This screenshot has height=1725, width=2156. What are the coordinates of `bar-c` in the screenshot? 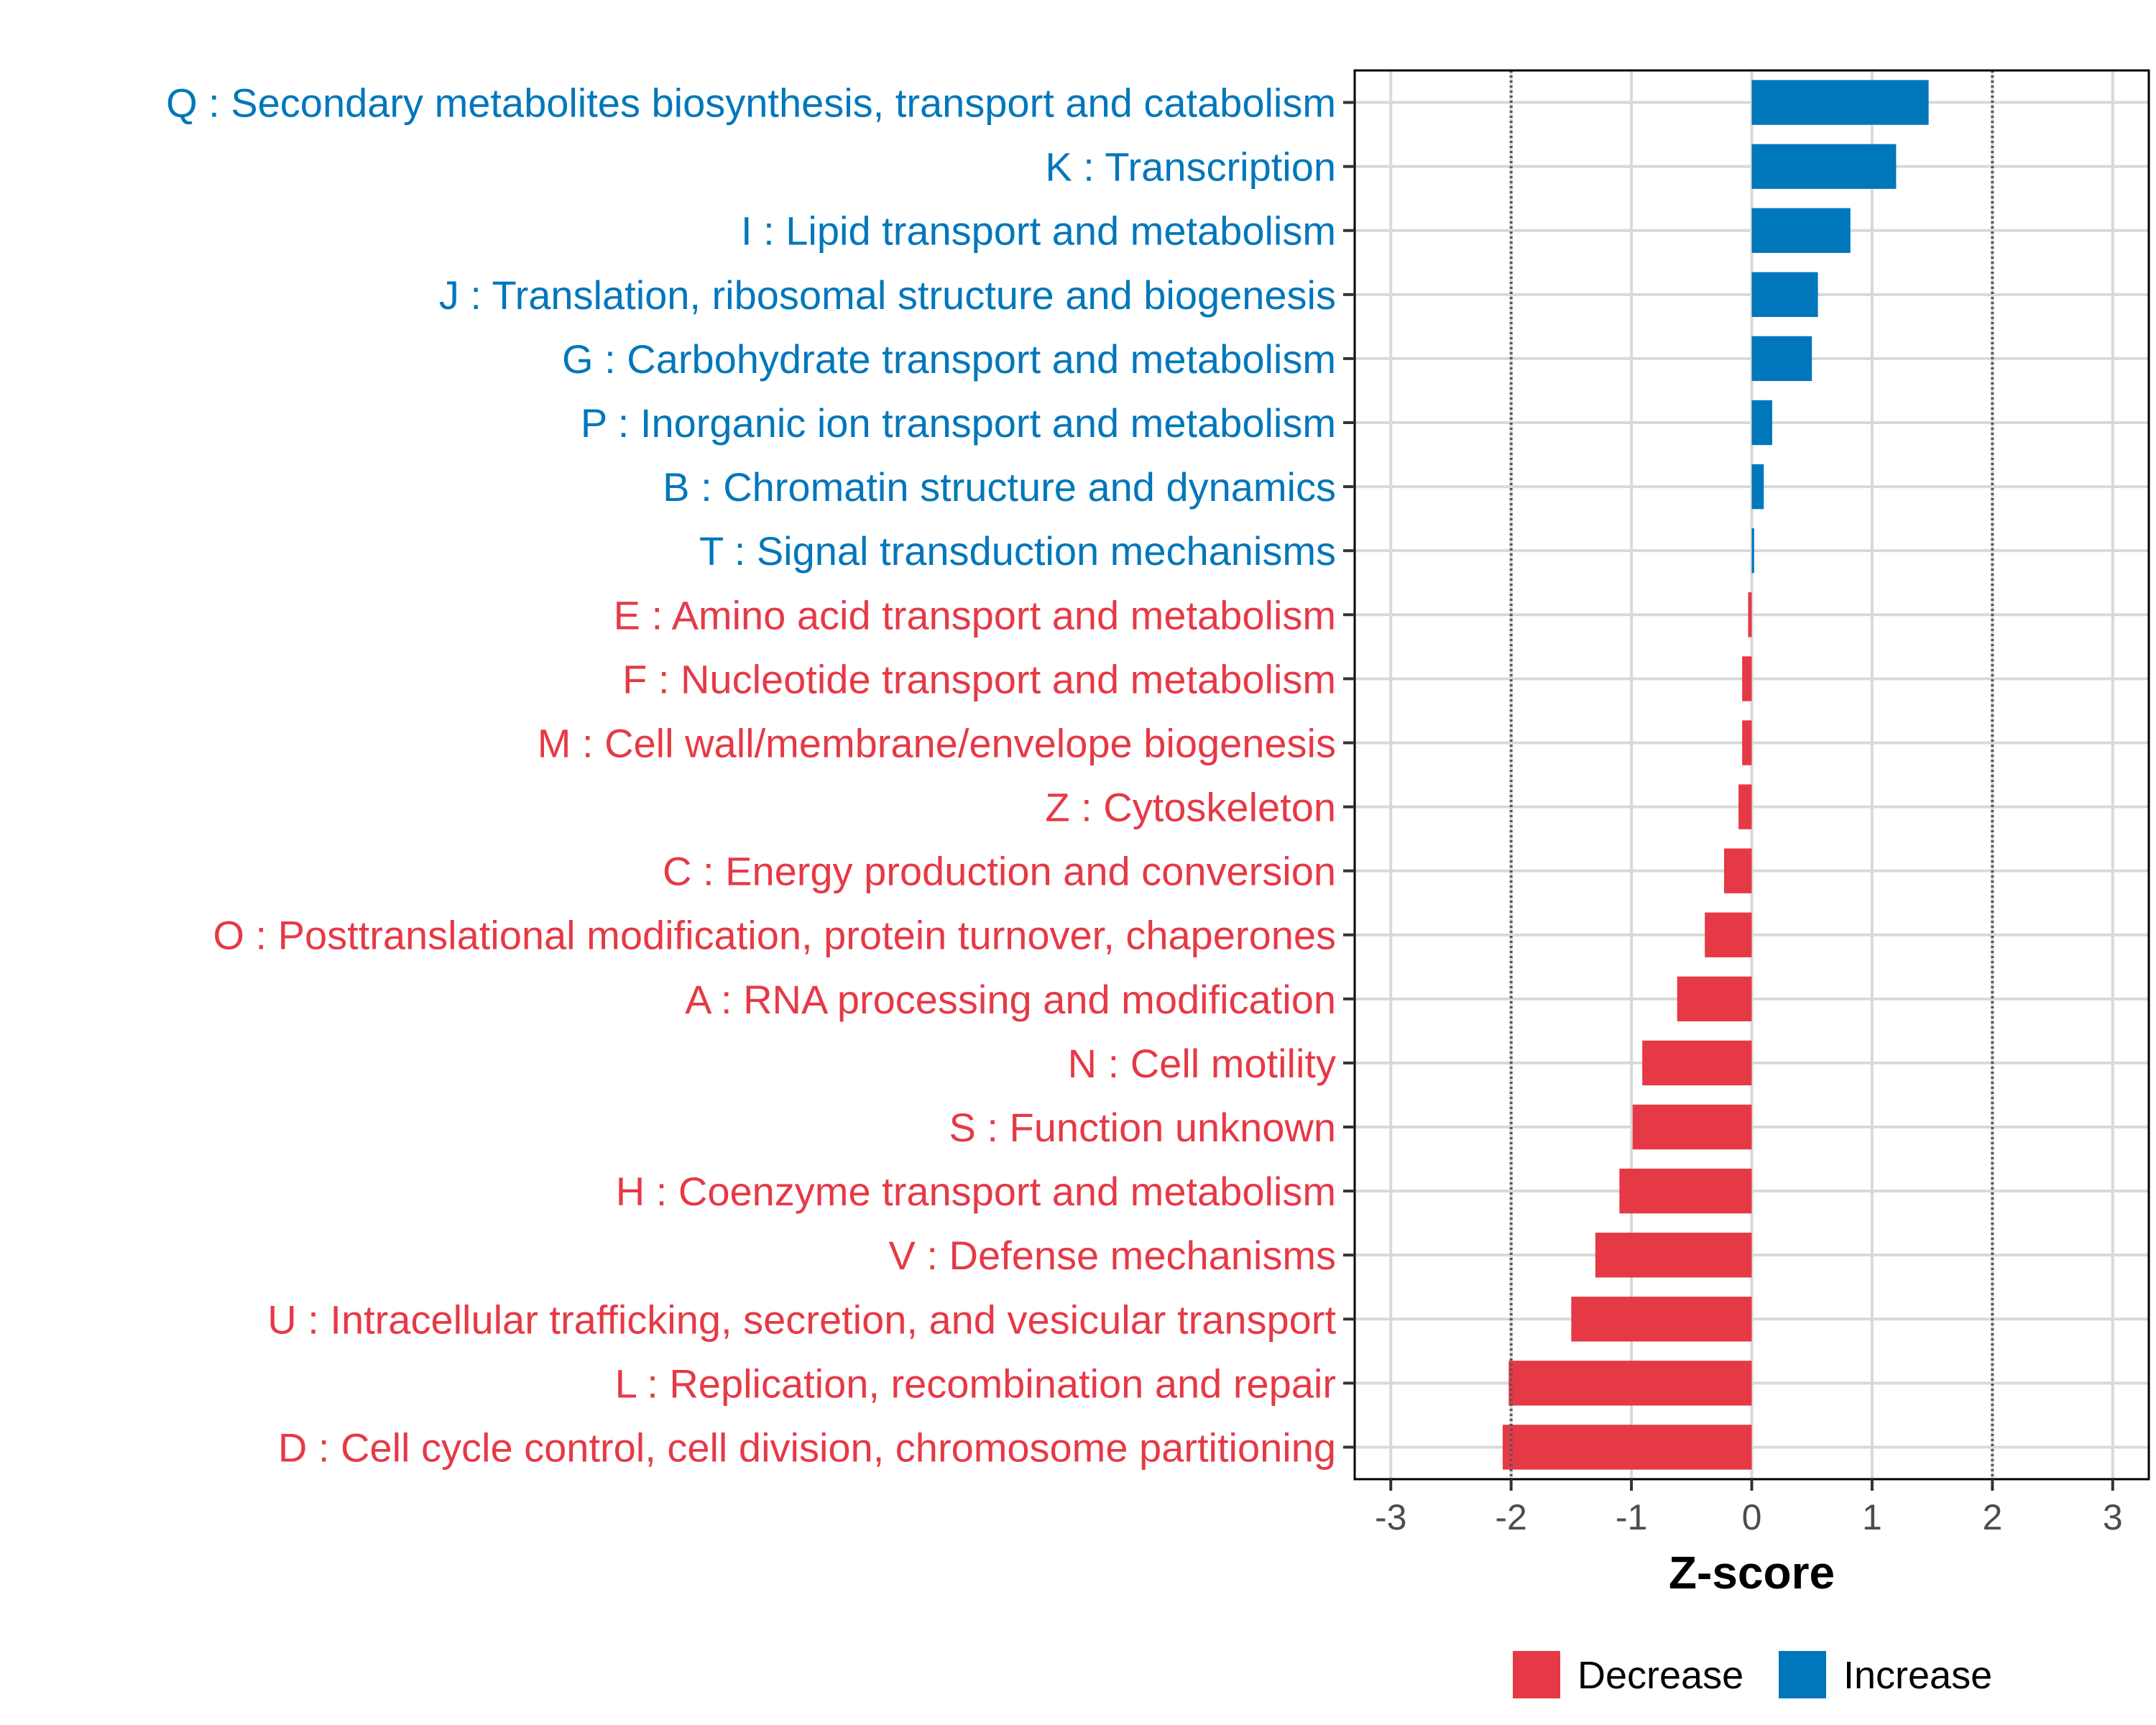 It's located at (1738, 870).